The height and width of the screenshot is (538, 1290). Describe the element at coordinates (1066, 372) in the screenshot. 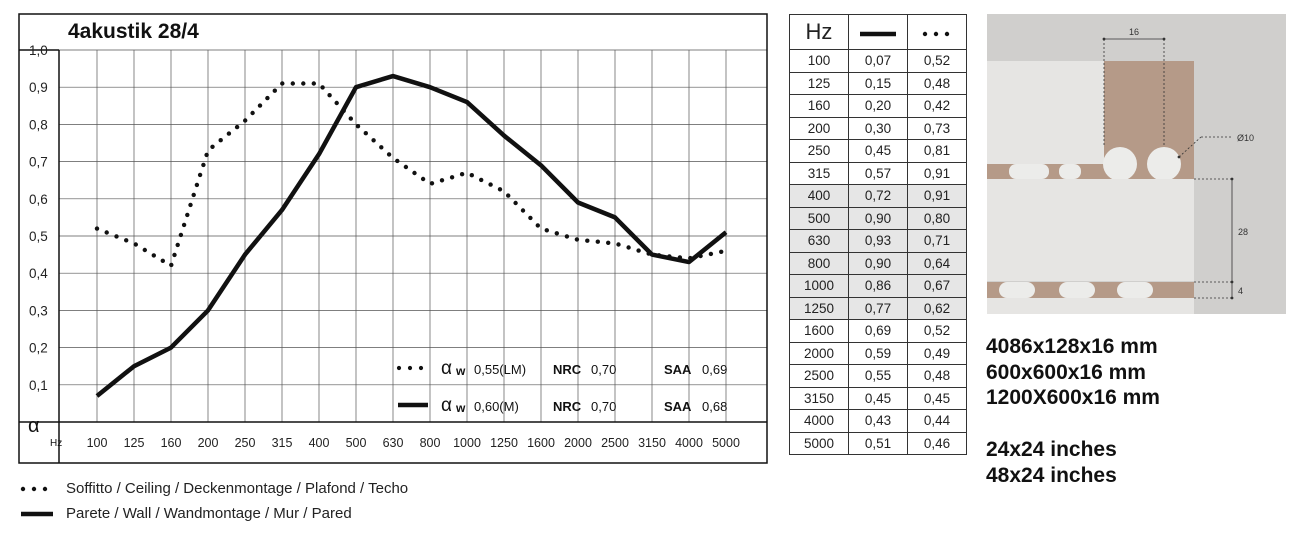

I see `dimension-line: 600x600x16 mm` at that location.